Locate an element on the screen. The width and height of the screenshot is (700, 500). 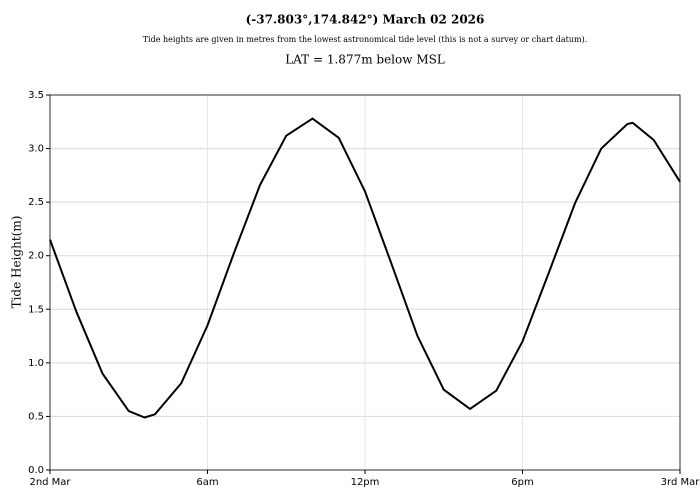
y-axis-label: Tide Height(m) is located at coordinates (17, 262).